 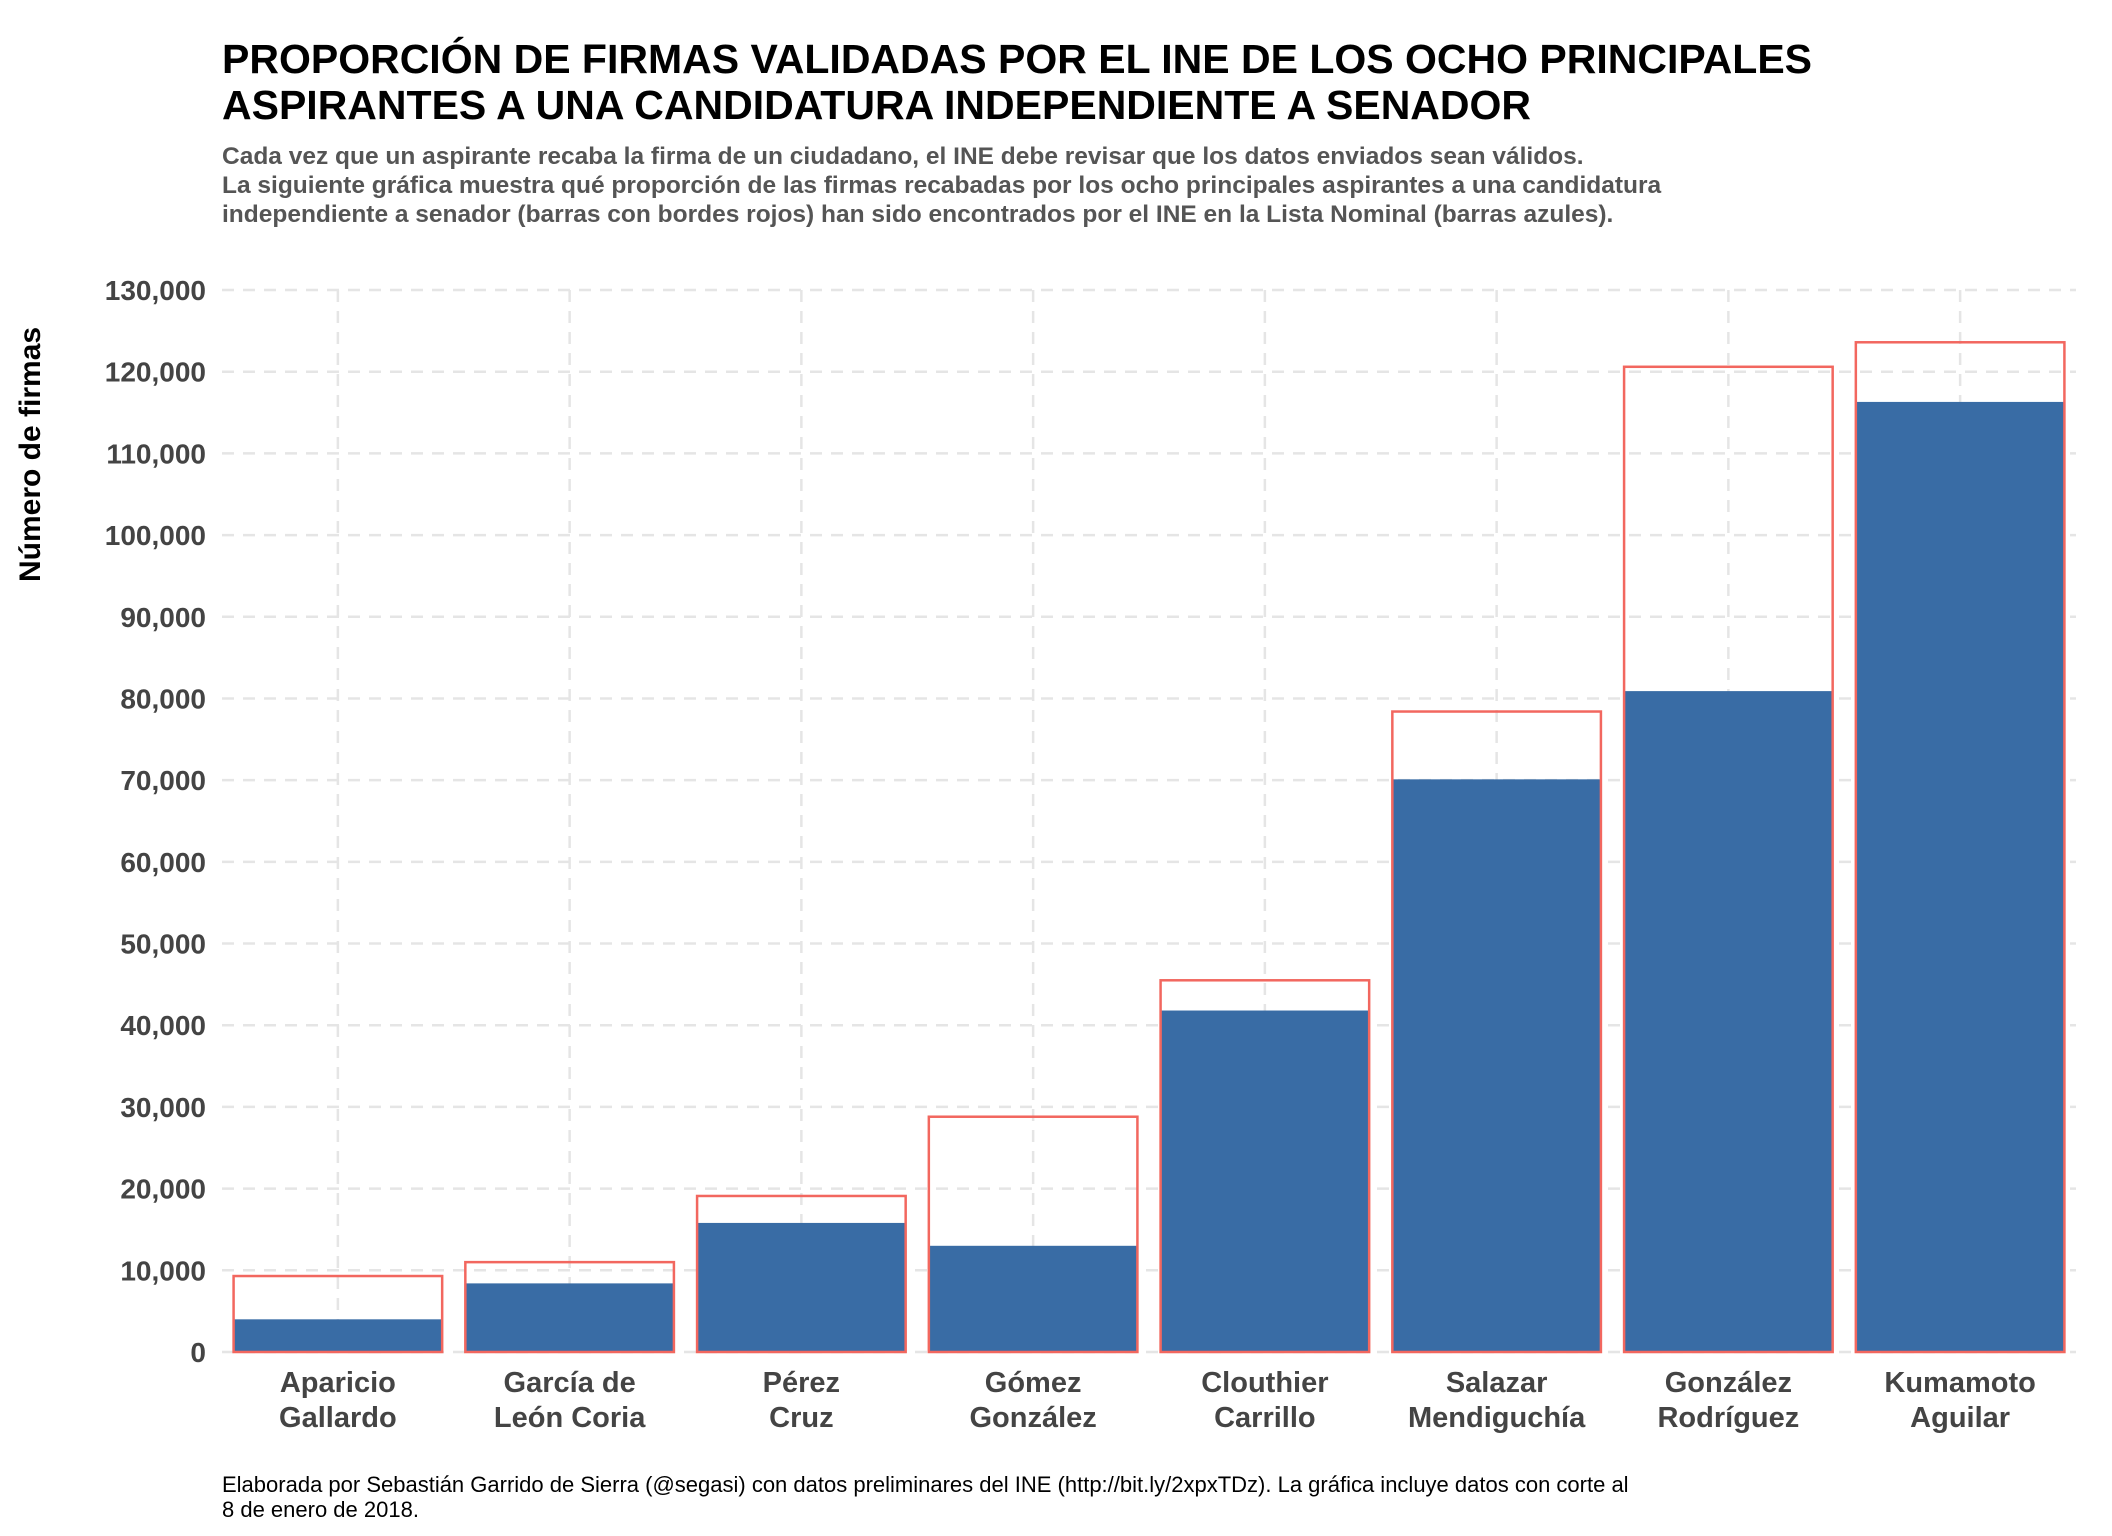 What do you see at coordinates (198, 1352) in the screenshot?
I see `y-tick-label: 0` at bounding box center [198, 1352].